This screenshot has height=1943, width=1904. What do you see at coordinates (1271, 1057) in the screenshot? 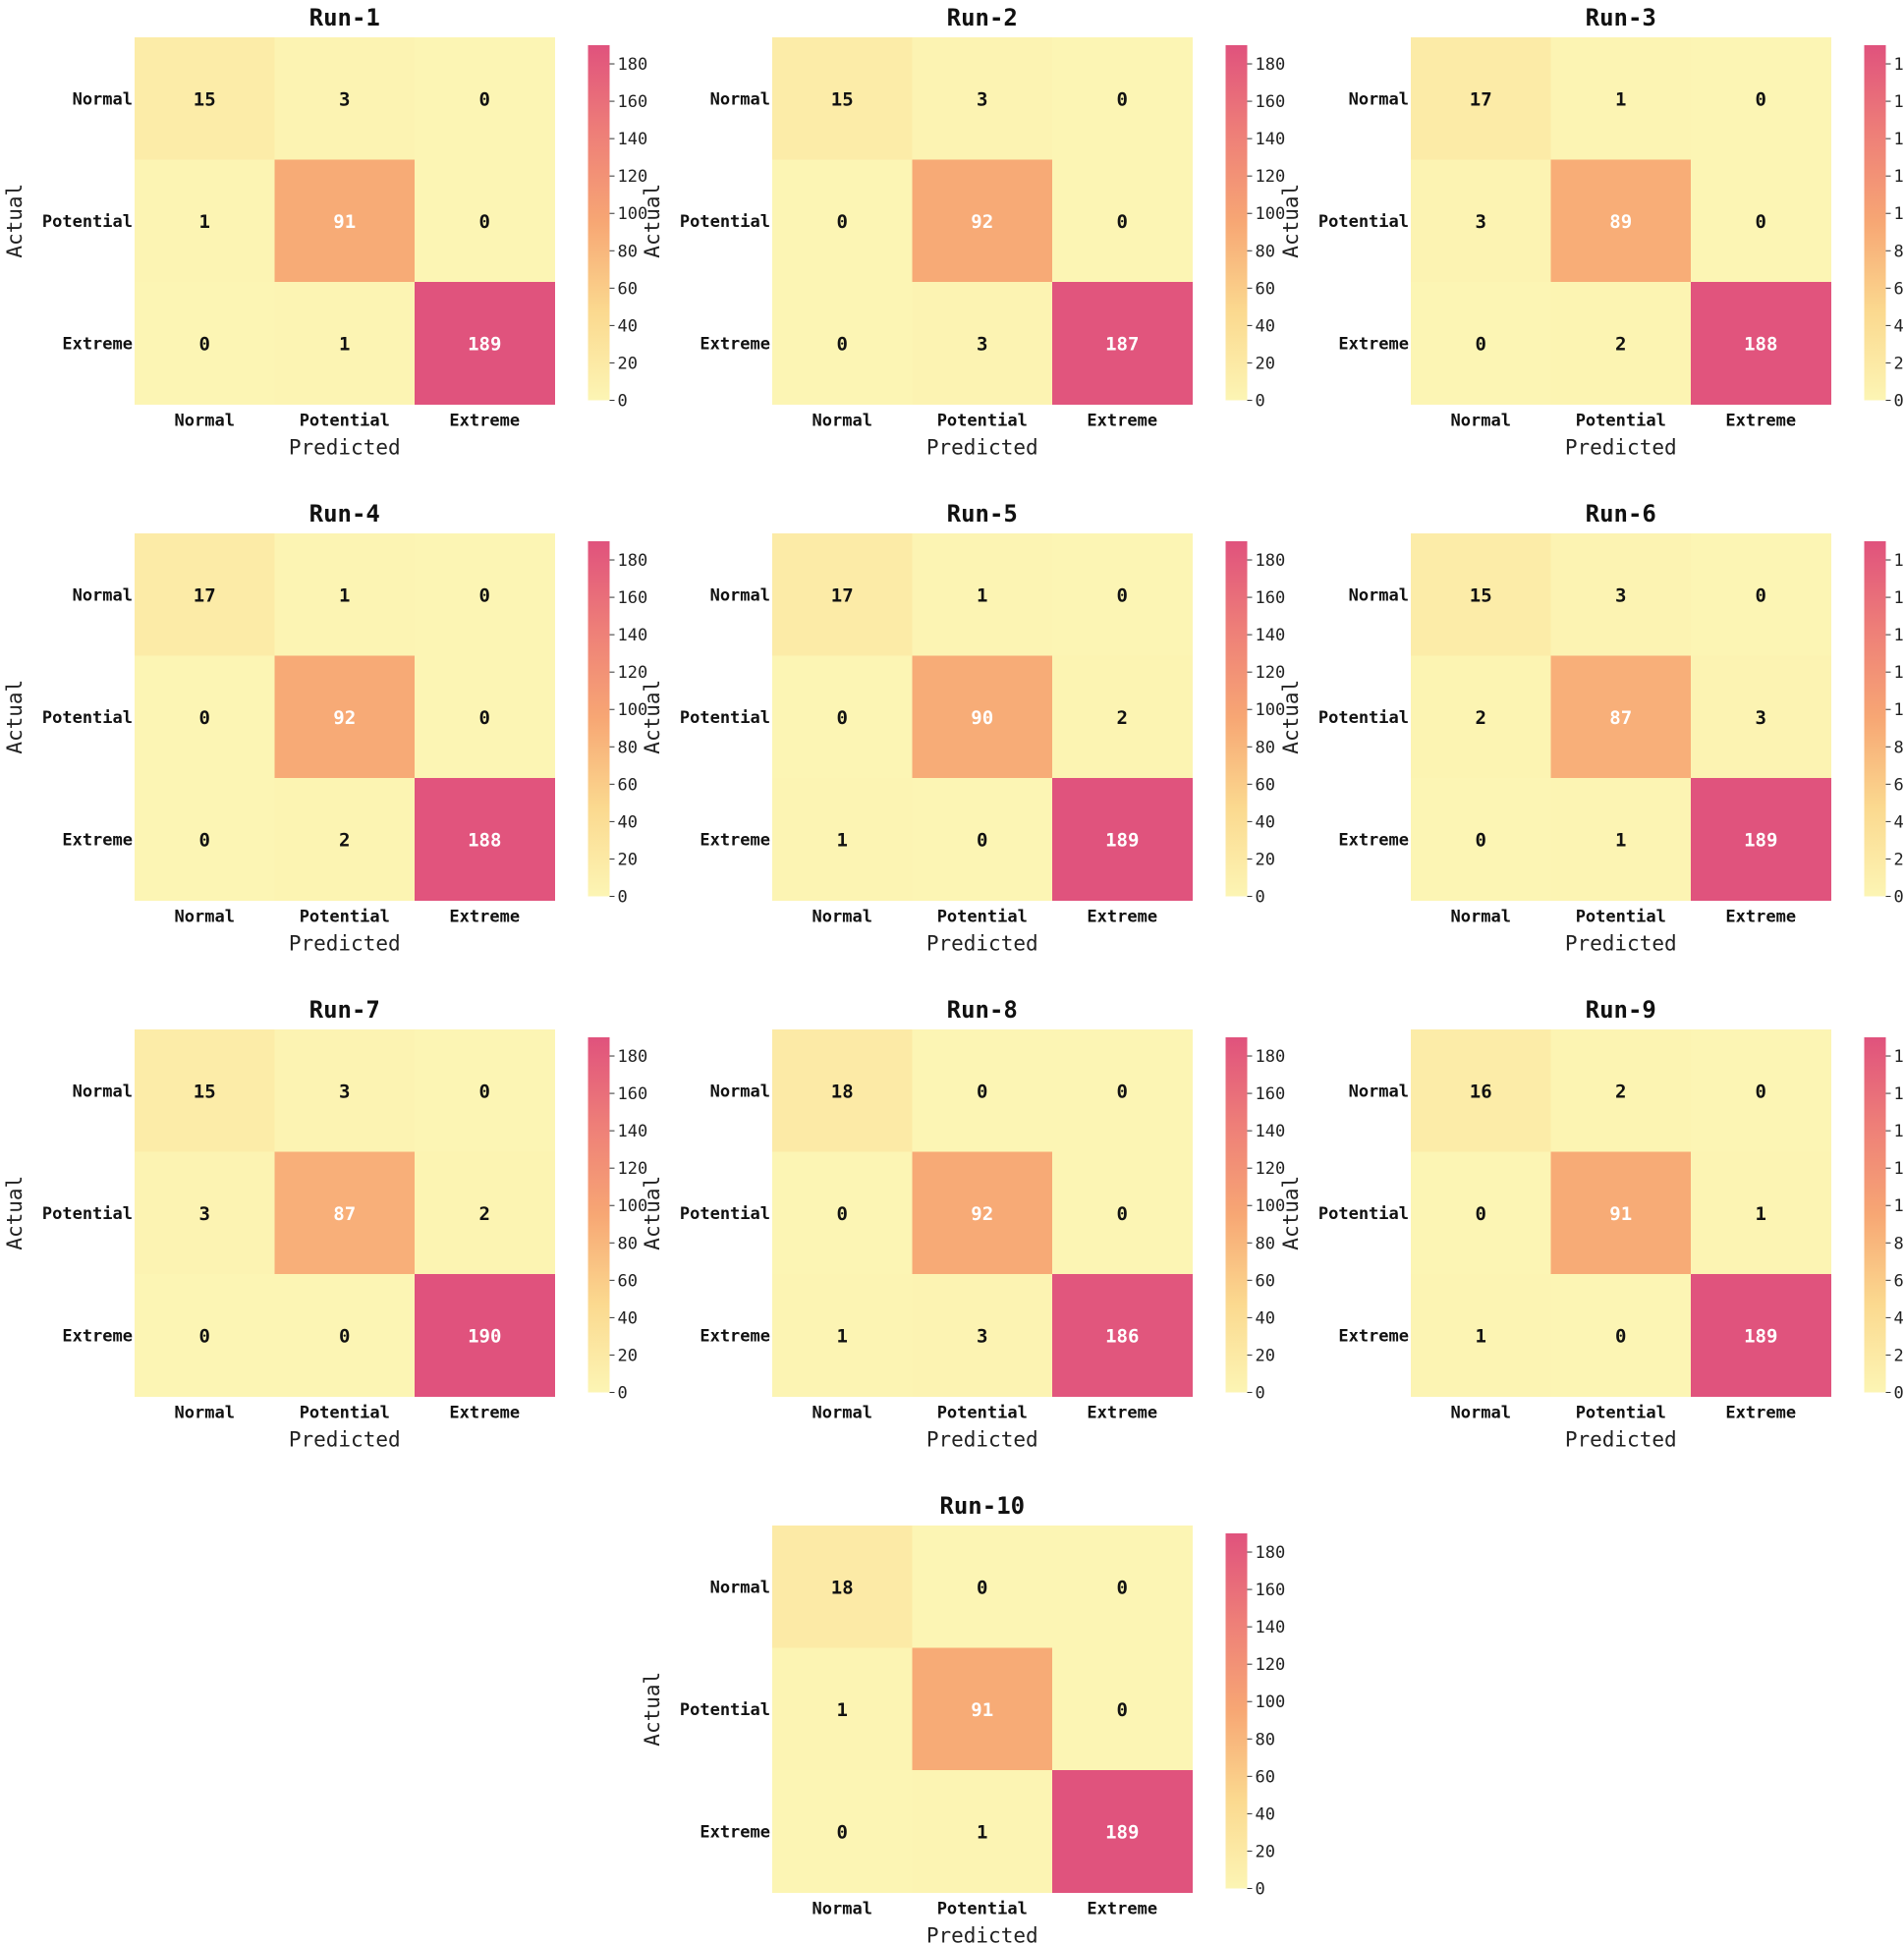
I see `colorbar-tick-label: 180` at bounding box center [1271, 1057].